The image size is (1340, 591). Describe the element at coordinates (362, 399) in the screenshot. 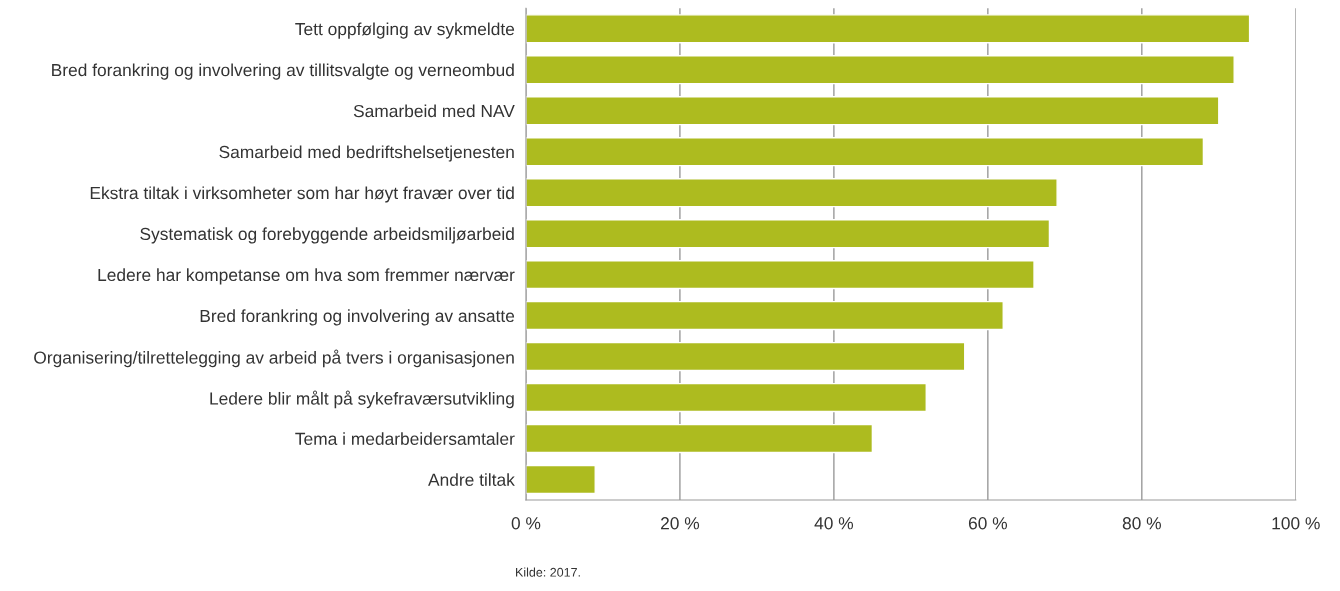

I see `y-tick-label: Ledere blir målt på sykefraværsutvikling` at that location.